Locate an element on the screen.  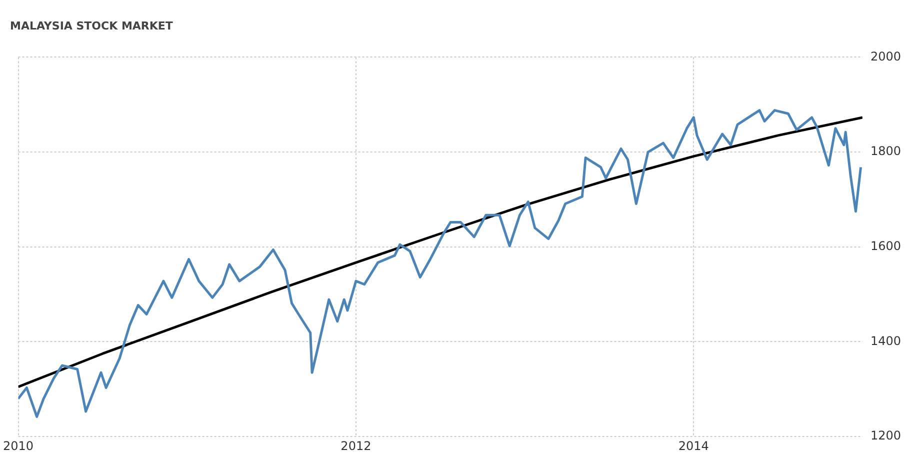
y-tick-label: 1600 is located at coordinates (886, 246).